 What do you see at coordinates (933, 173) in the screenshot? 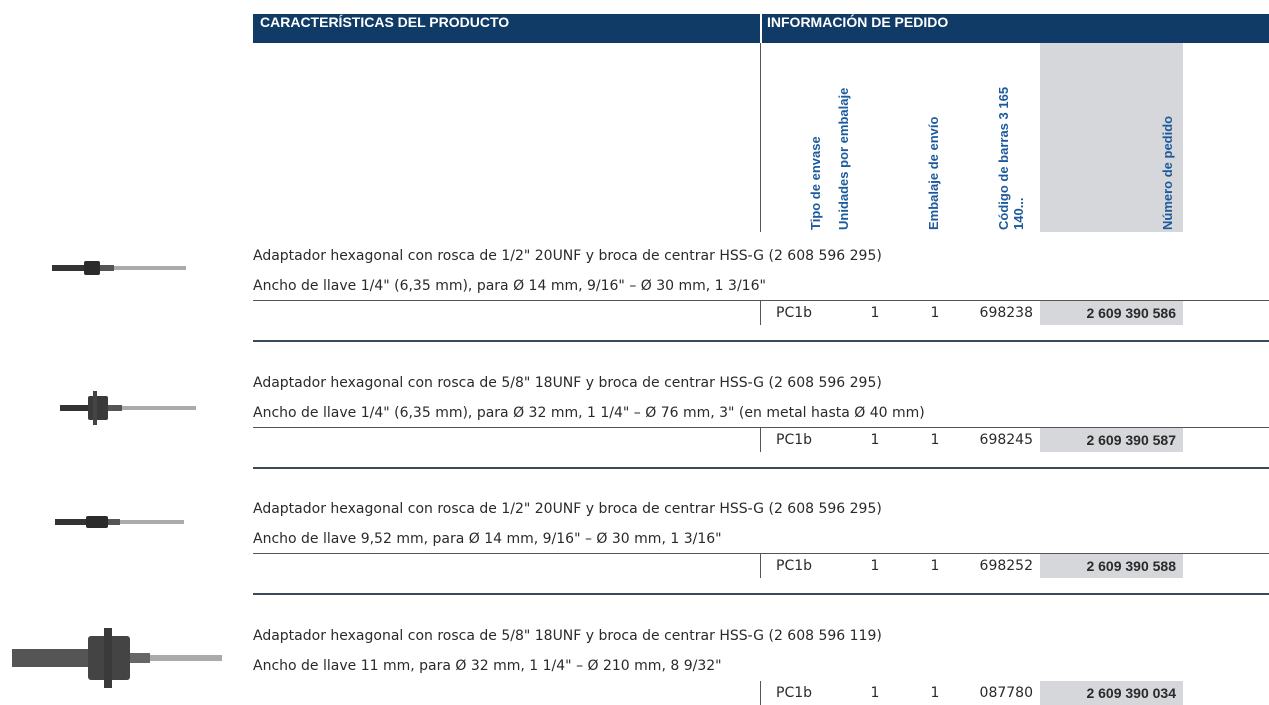
I see `column-header: Embalaje de envío` at bounding box center [933, 173].